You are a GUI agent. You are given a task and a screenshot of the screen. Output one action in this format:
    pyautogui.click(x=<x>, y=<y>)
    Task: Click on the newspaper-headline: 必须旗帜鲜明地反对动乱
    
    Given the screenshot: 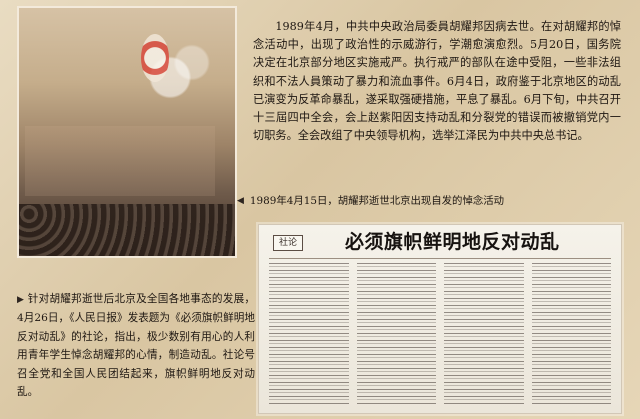 What is the action you would take?
    pyautogui.click(x=452, y=242)
    